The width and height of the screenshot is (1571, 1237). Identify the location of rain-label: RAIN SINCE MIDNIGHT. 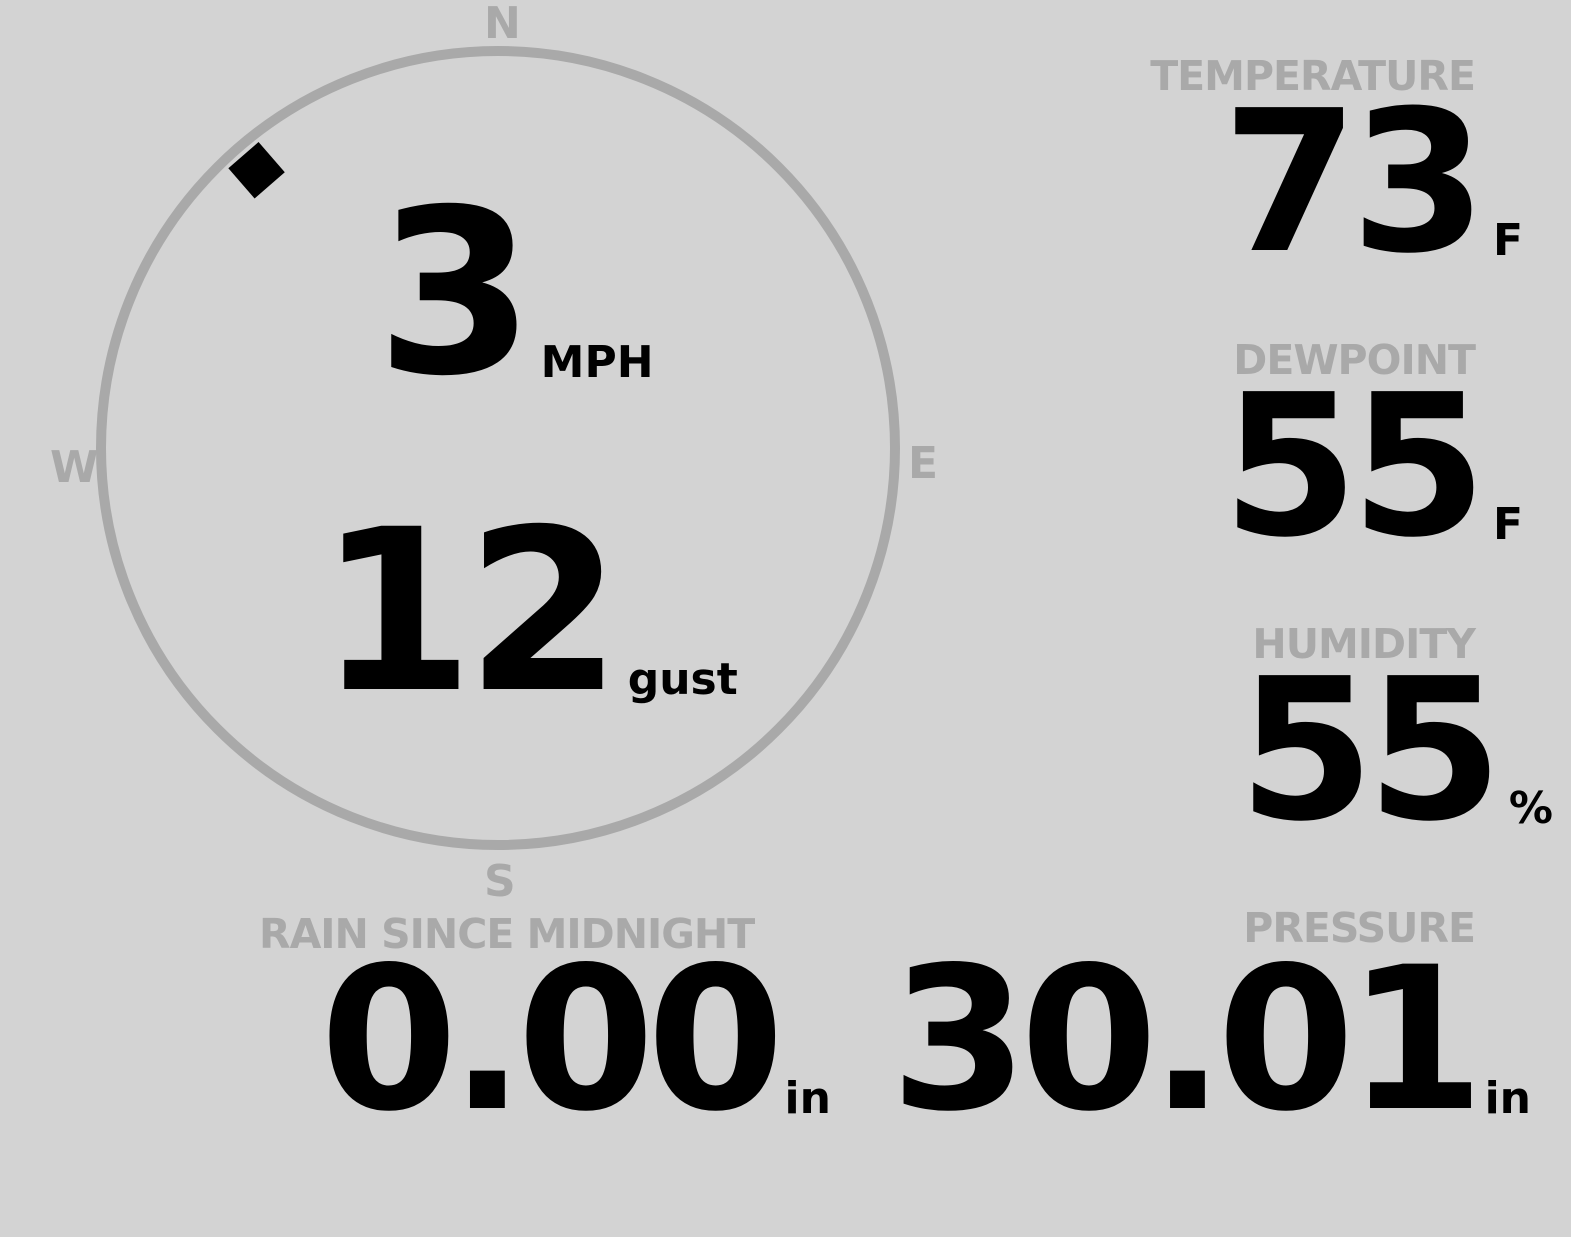
(507, 934).